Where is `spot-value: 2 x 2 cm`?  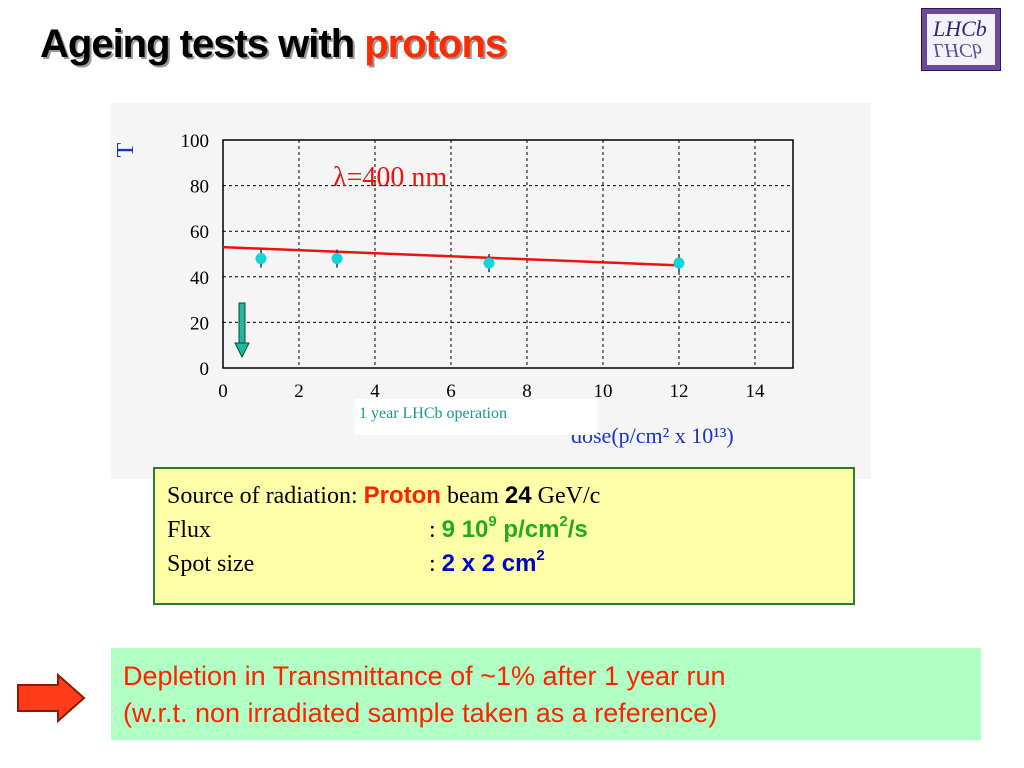 spot-value: 2 x 2 cm is located at coordinates (489, 563).